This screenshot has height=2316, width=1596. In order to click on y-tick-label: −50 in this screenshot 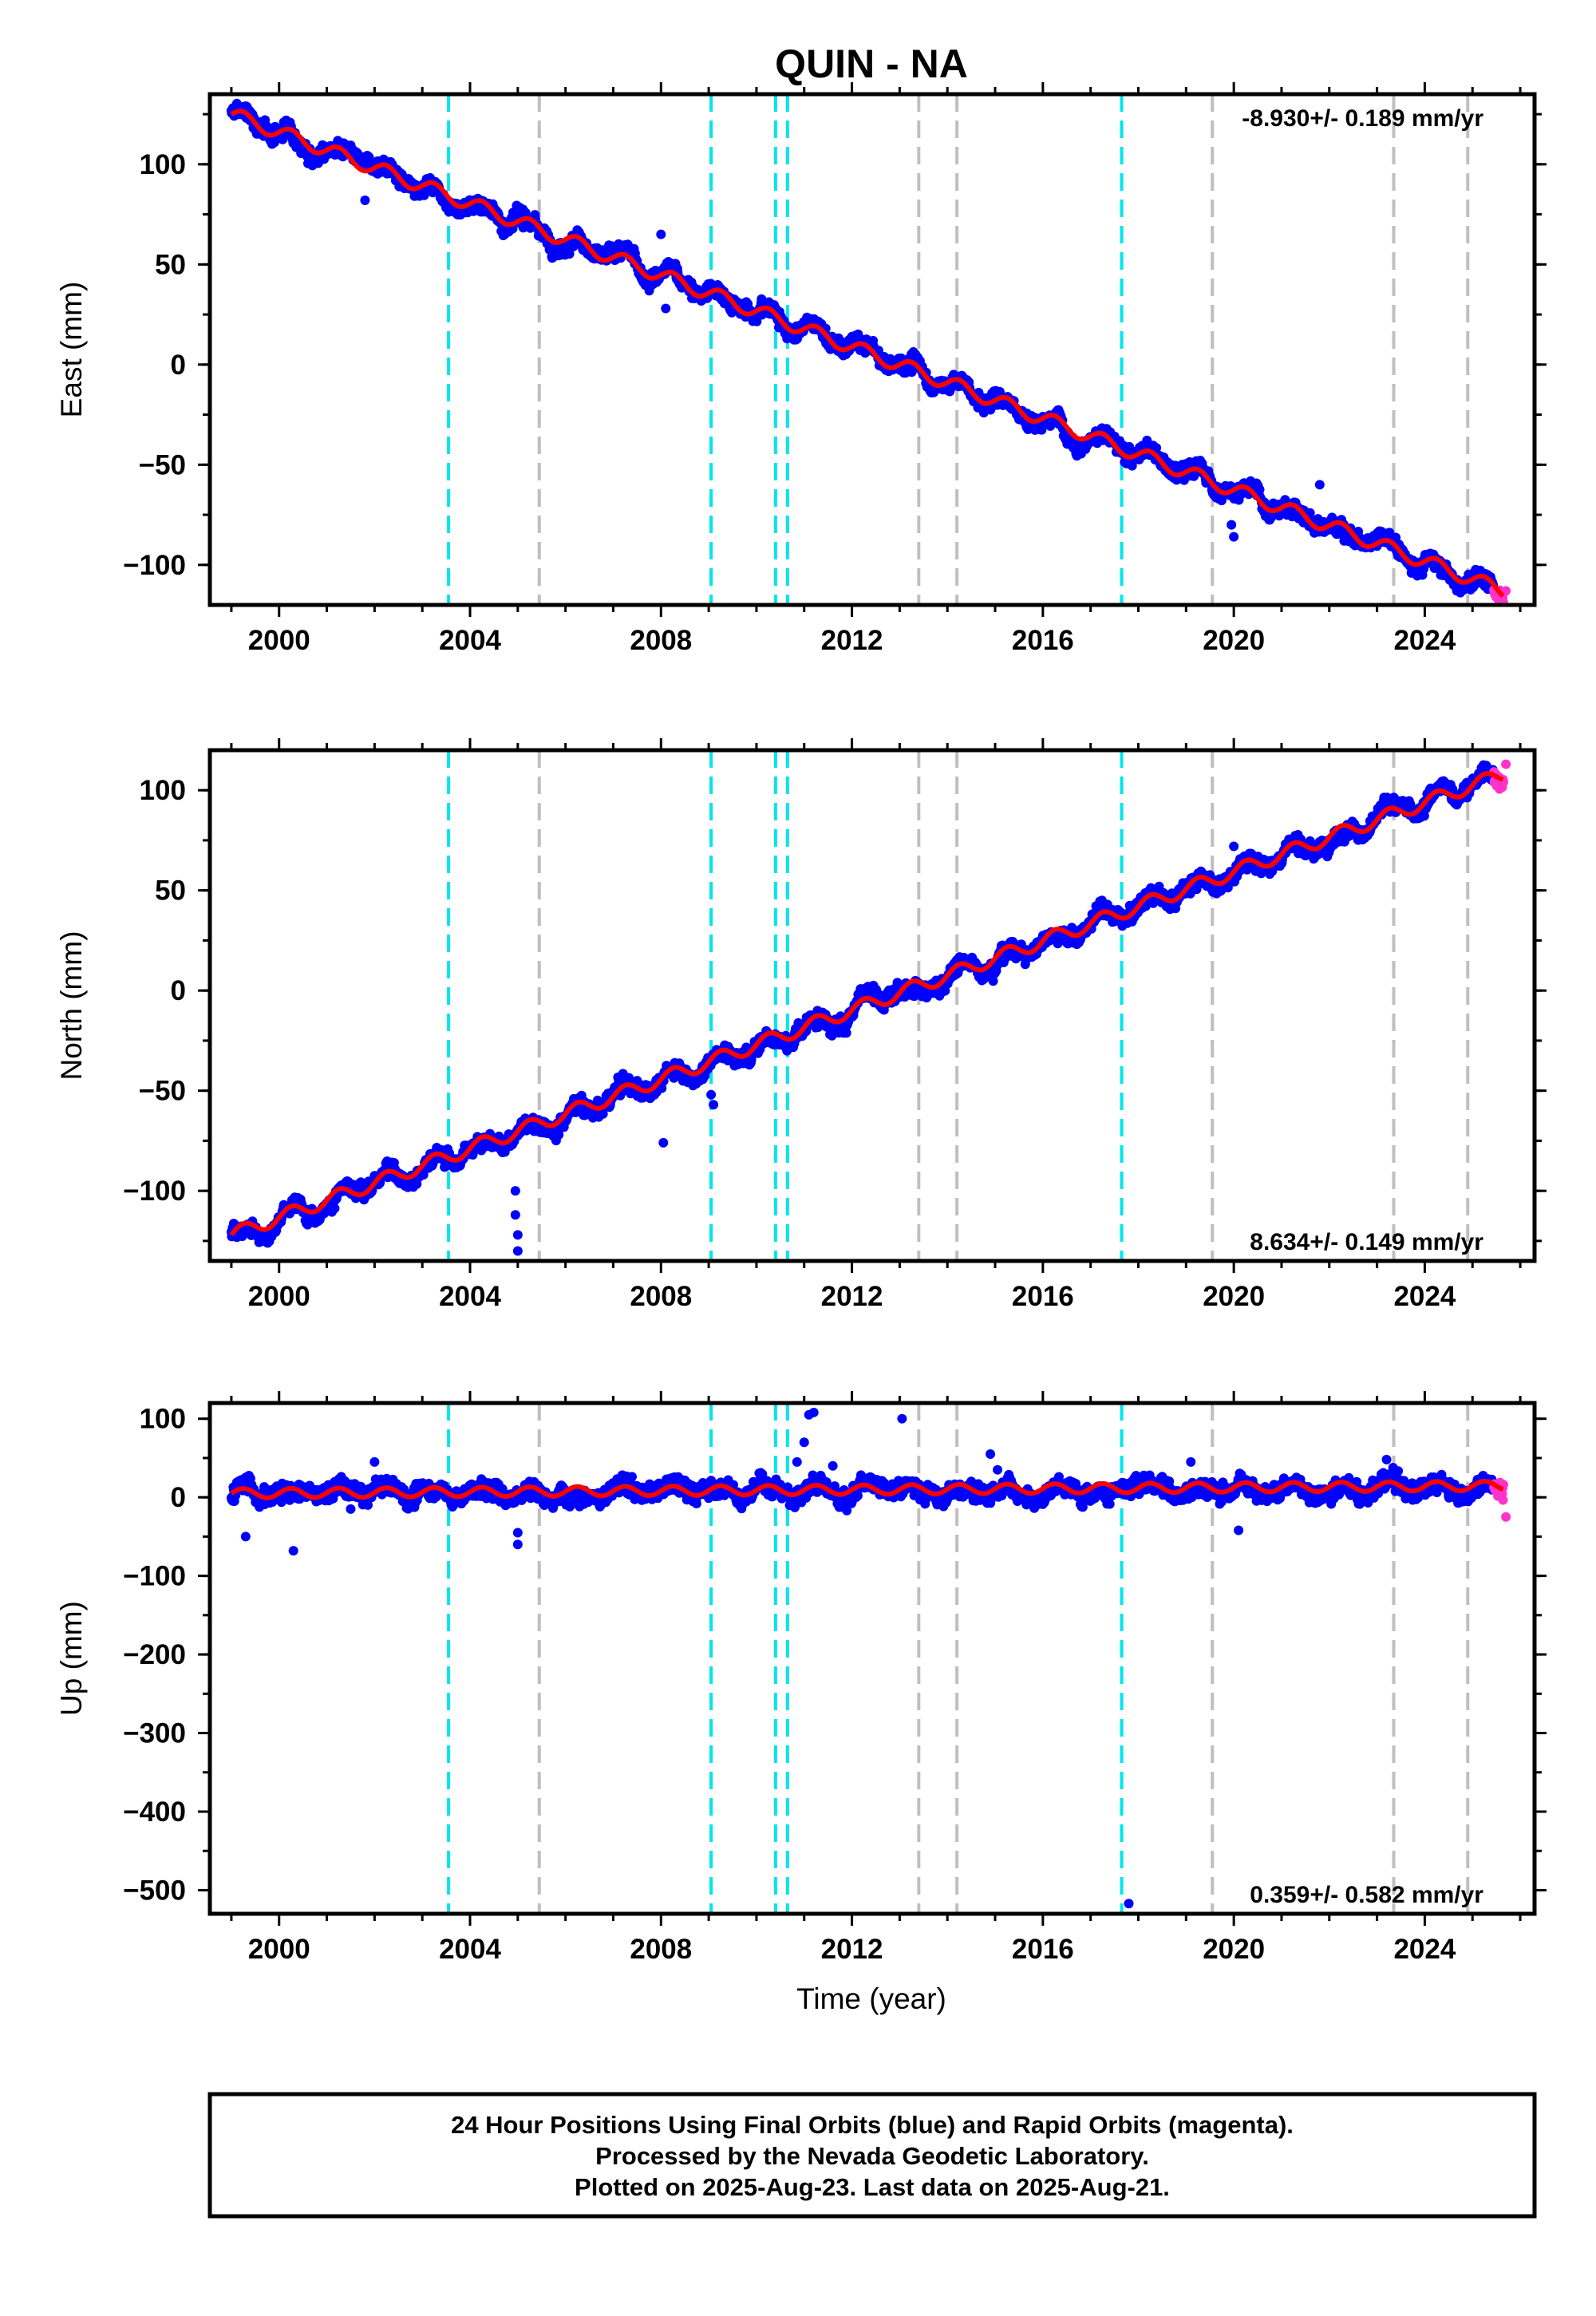, I will do `click(162, 465)`.